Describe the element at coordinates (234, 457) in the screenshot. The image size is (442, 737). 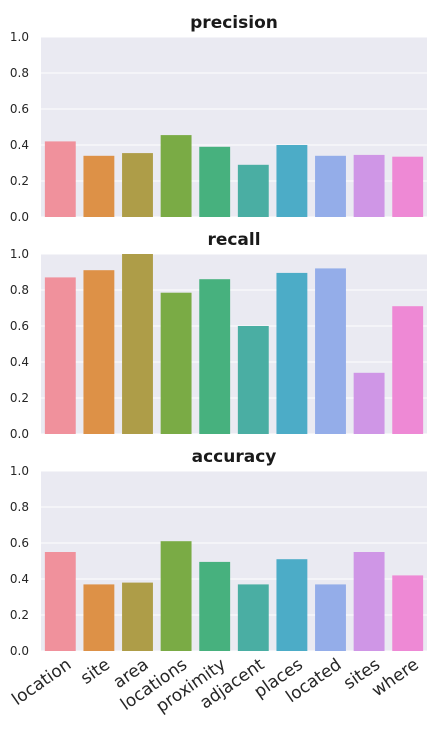
I see `panel-title: accuracy` at that location.